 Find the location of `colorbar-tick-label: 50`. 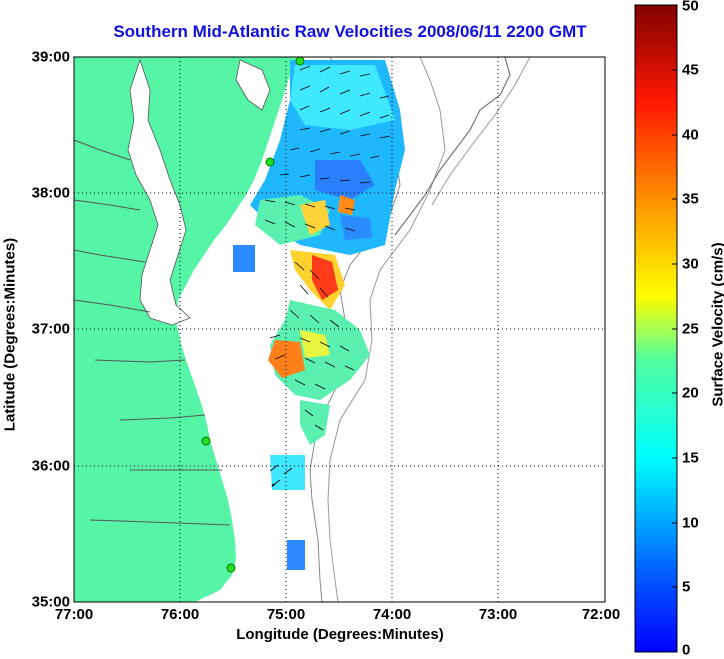

colorbar-tick-label: 50 is located at coordinates (690, 7).